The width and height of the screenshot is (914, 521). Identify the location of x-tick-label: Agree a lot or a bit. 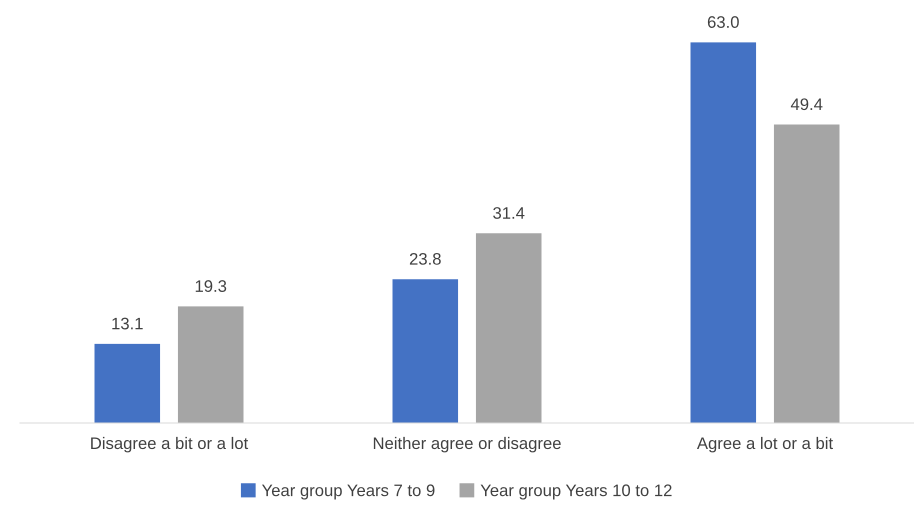
(764, 444).